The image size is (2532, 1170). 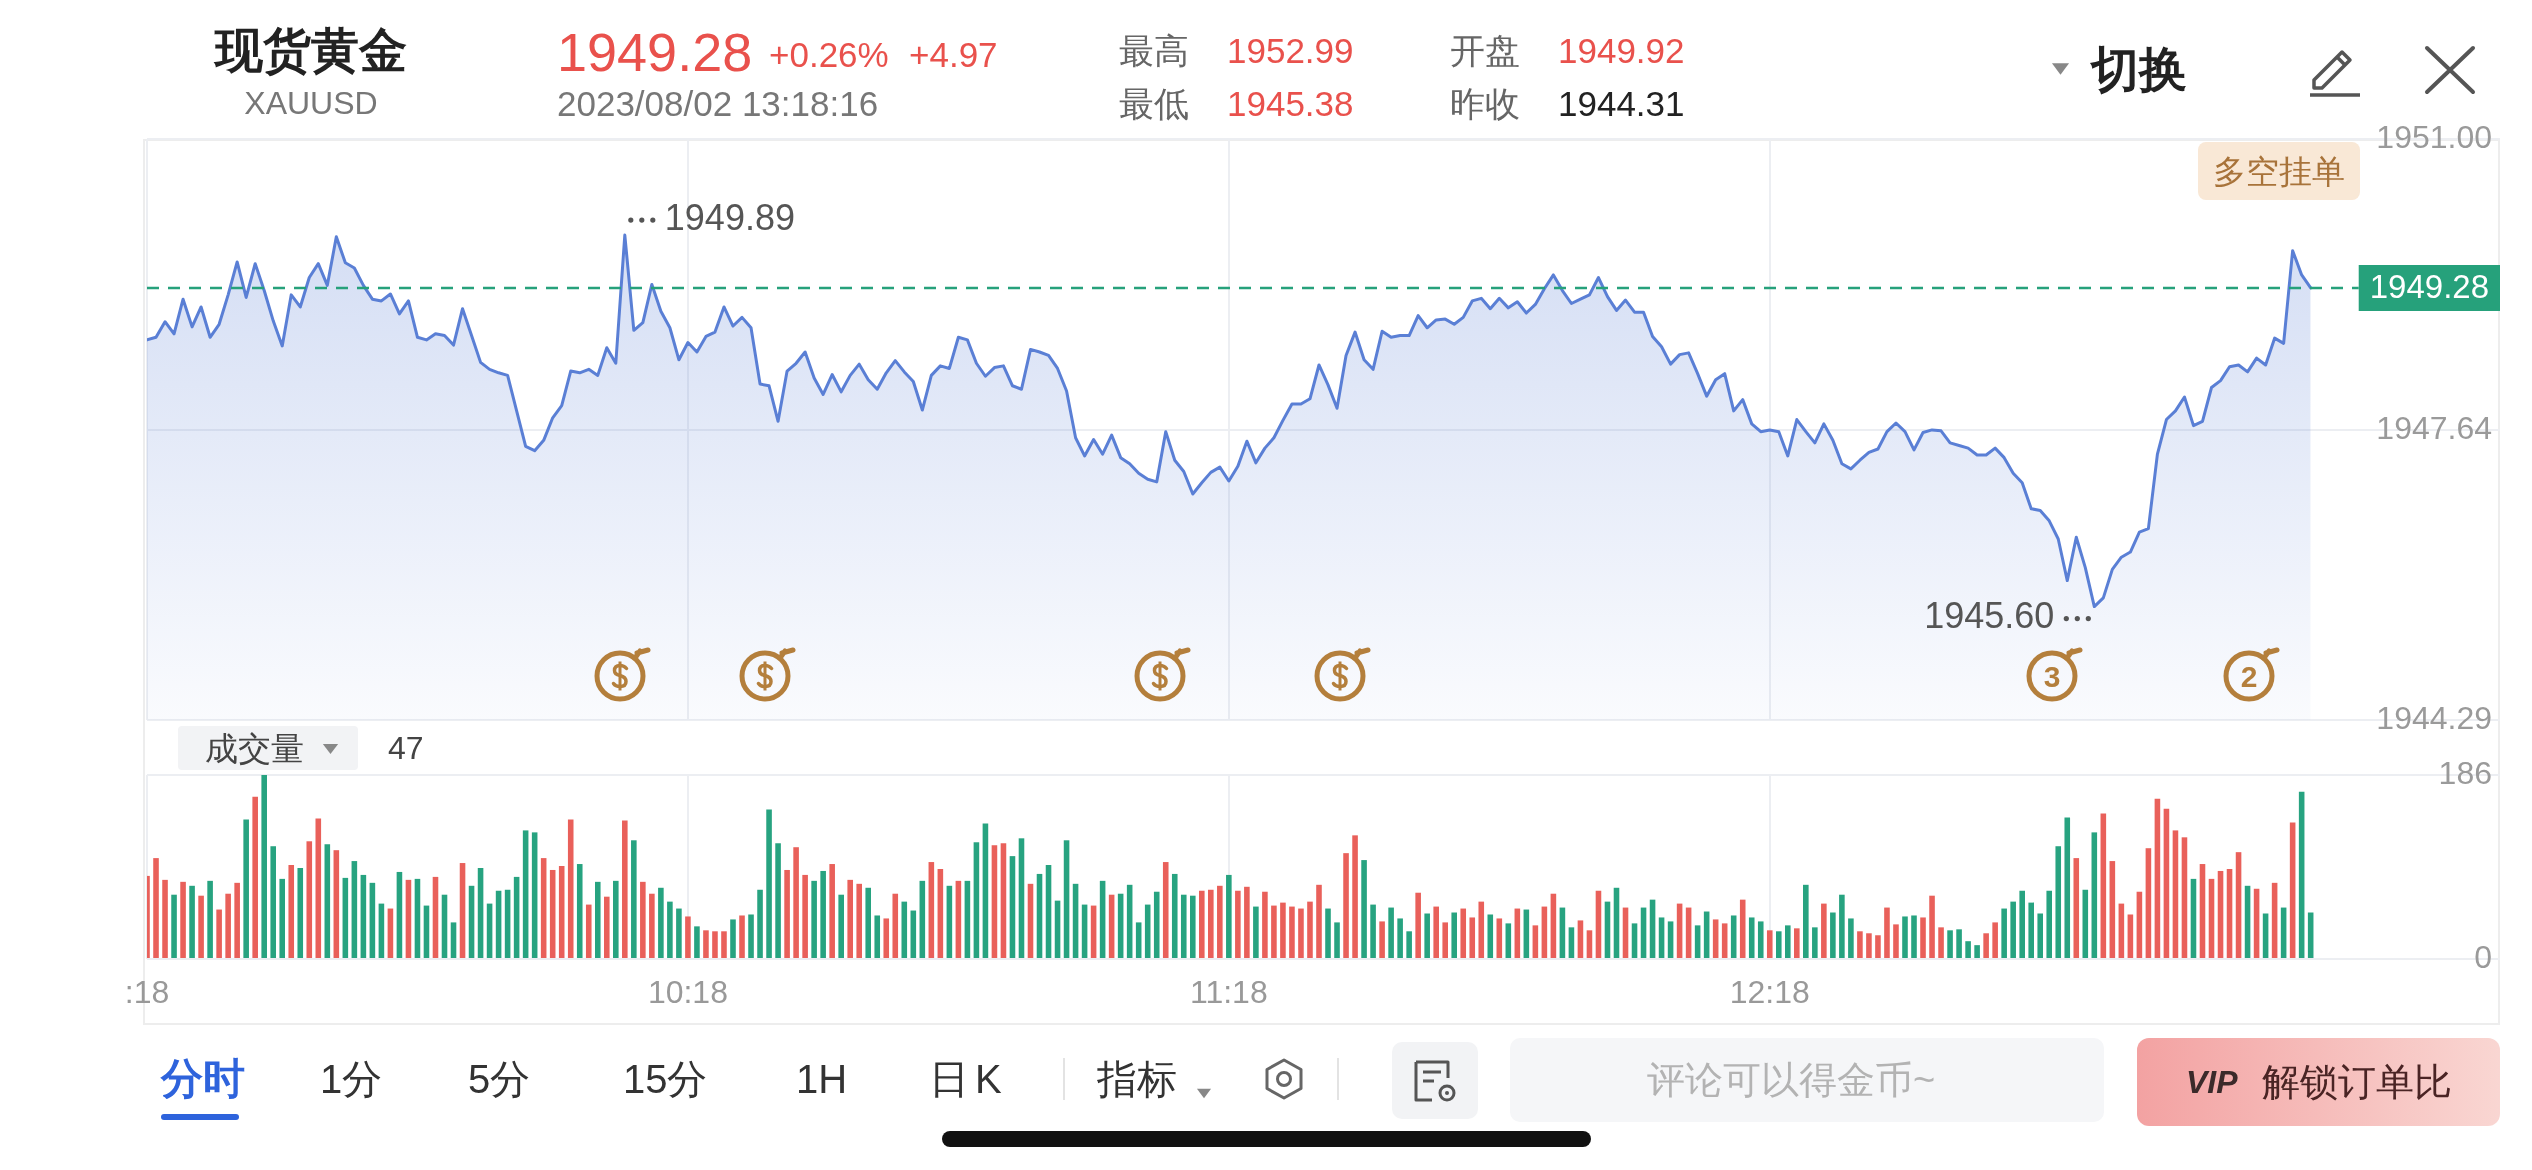 I want to click on chart-title: 成交量, so click(x=254, y=748).